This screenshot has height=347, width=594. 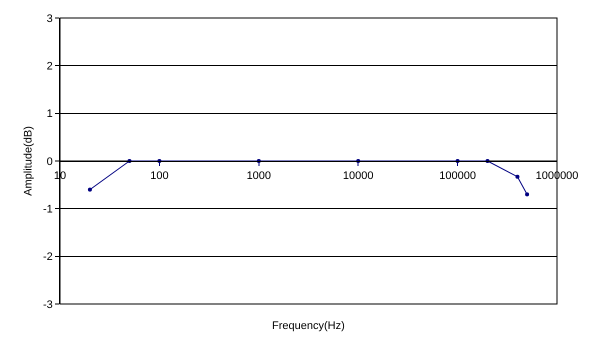 I want to click on y-tick-label: 2, so click(x=49, y=66).